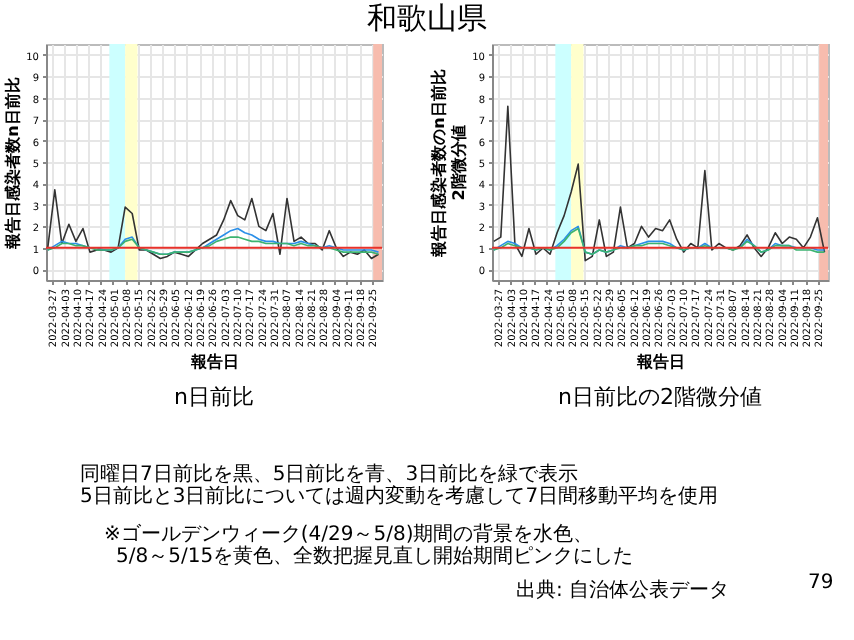 This screenshot has width=854, height=640. I want to click on text: 5/8～5/15を黄色、全数把握見直し開始期間ピンクにした, so click(375, 557).